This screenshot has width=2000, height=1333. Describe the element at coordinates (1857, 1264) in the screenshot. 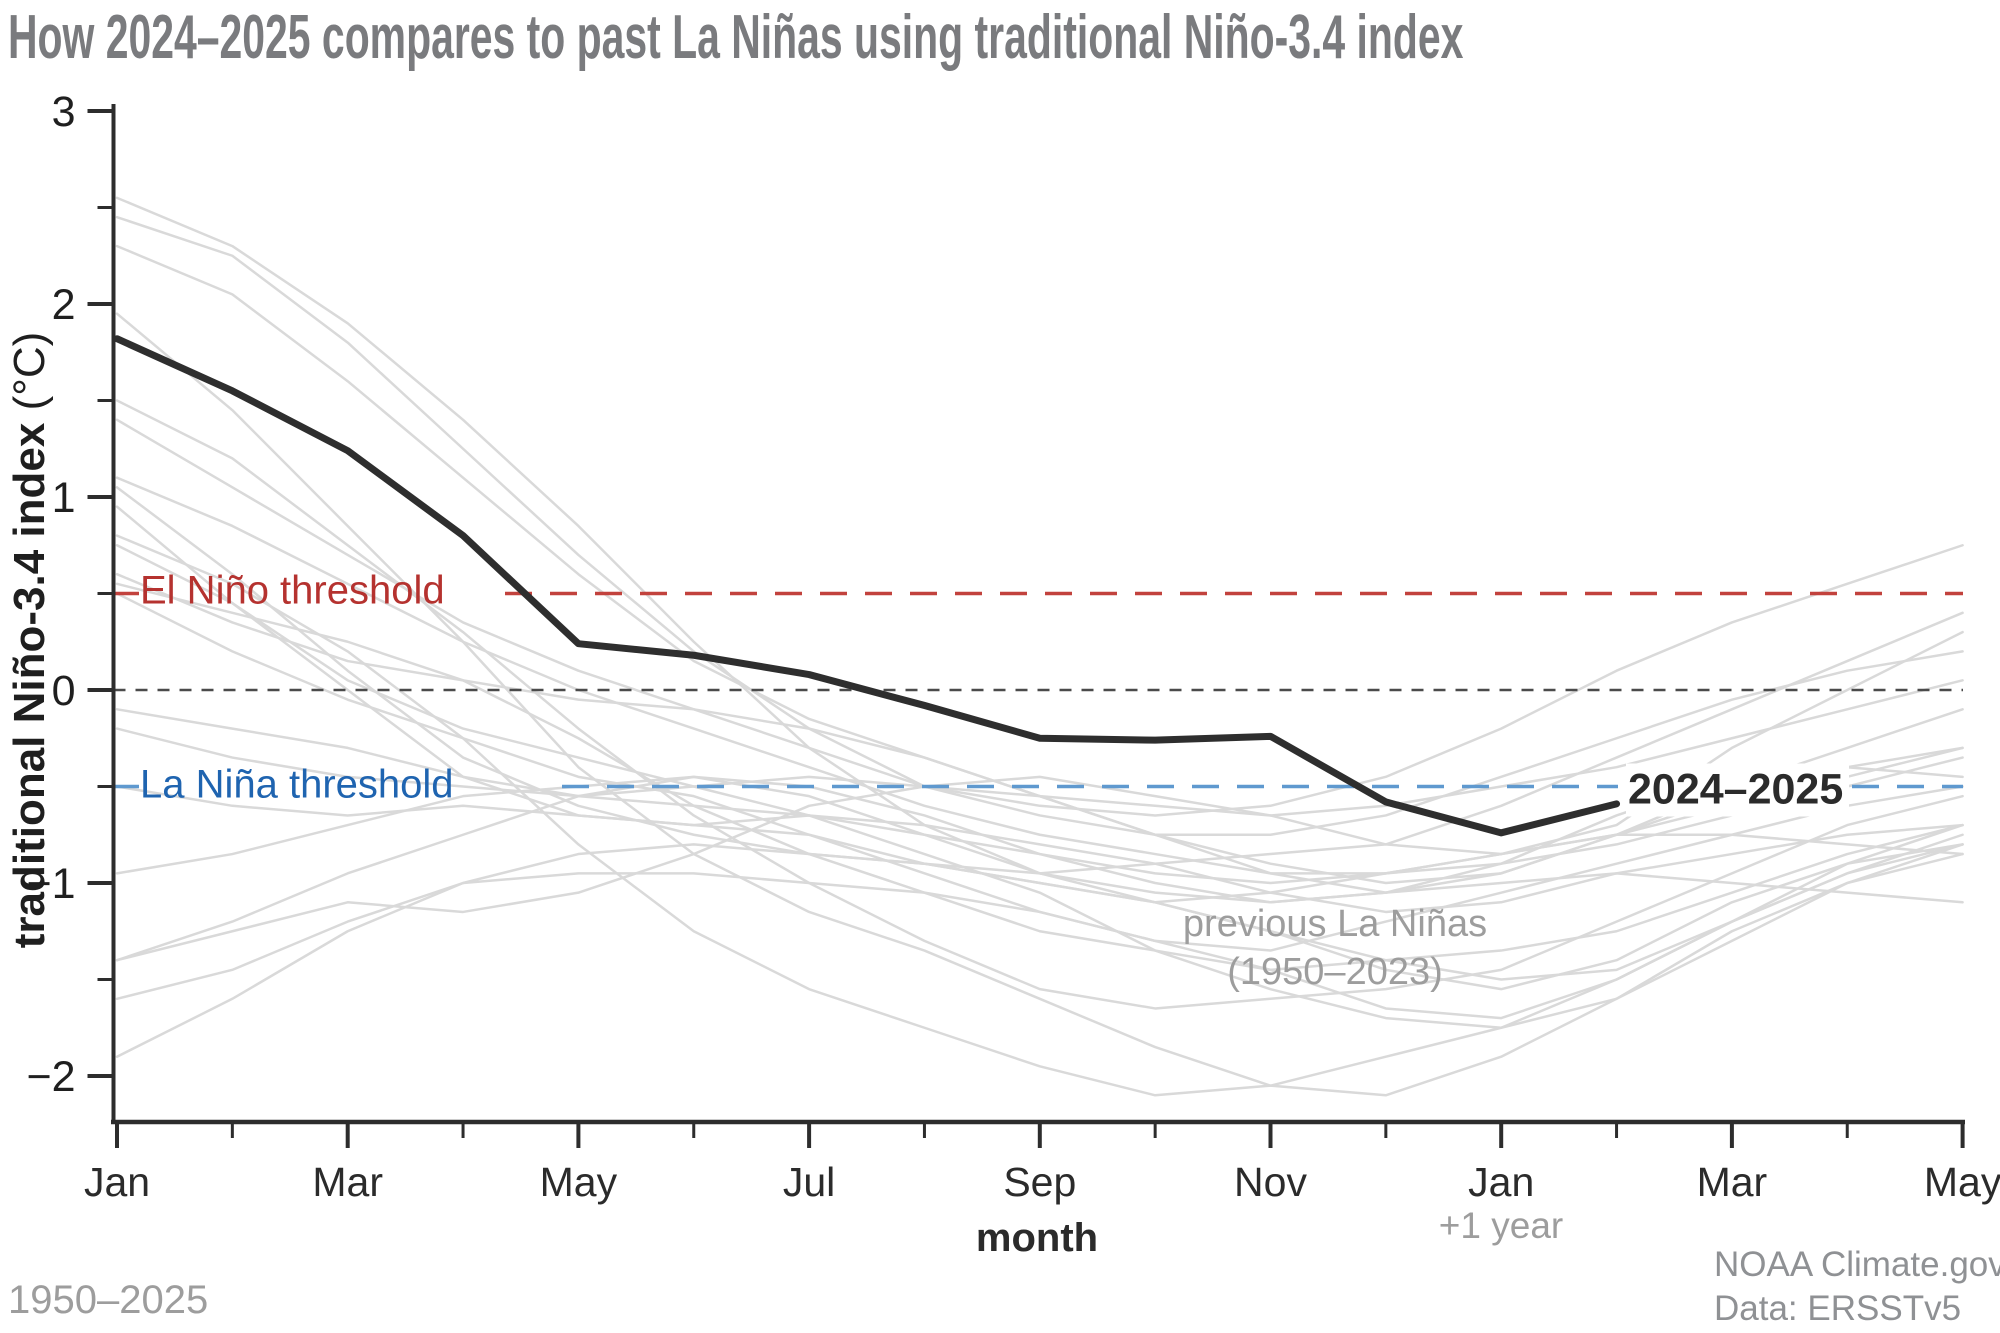

I see `credit-site: NOAA Climate.gov` at that location.